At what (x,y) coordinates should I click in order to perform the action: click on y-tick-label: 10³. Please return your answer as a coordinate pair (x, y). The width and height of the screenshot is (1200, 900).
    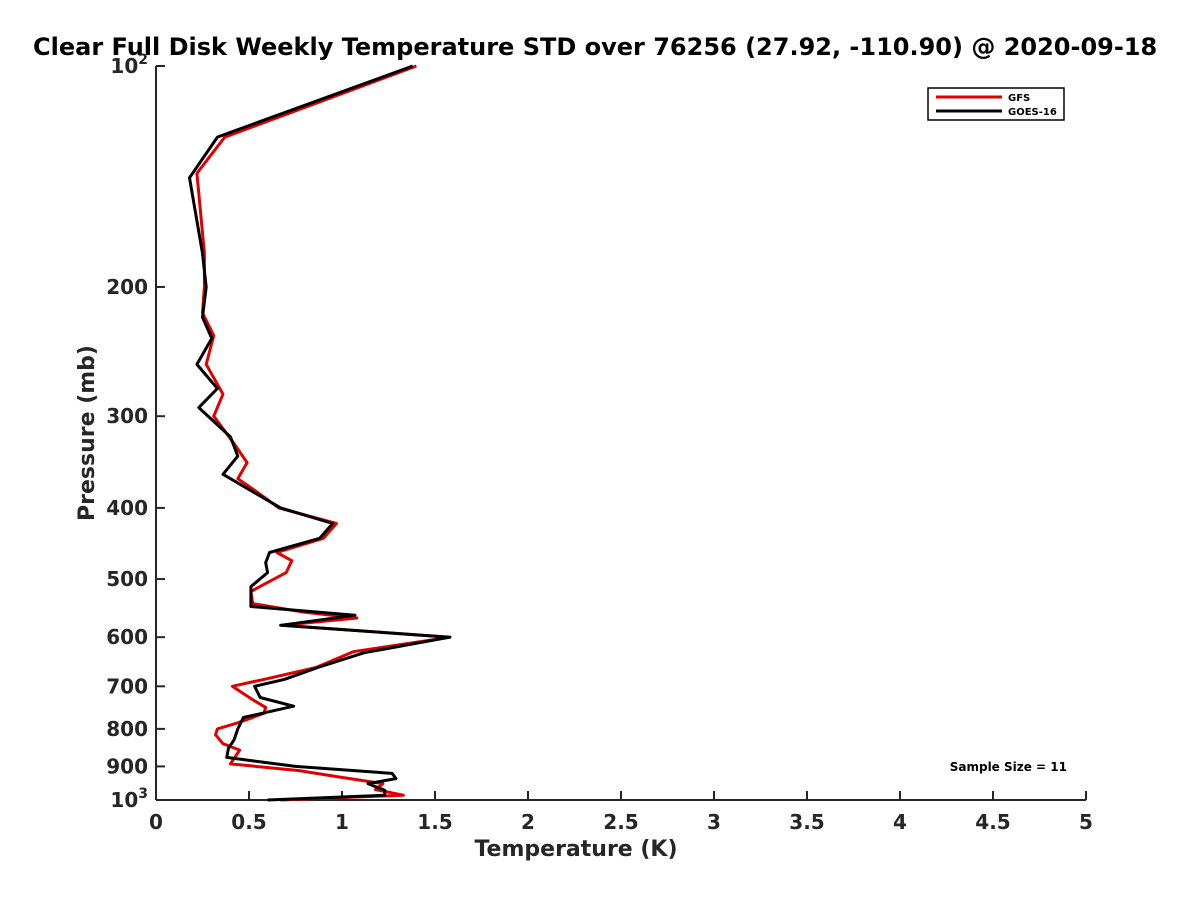
    Looking at the image, I should click on (129, 799).